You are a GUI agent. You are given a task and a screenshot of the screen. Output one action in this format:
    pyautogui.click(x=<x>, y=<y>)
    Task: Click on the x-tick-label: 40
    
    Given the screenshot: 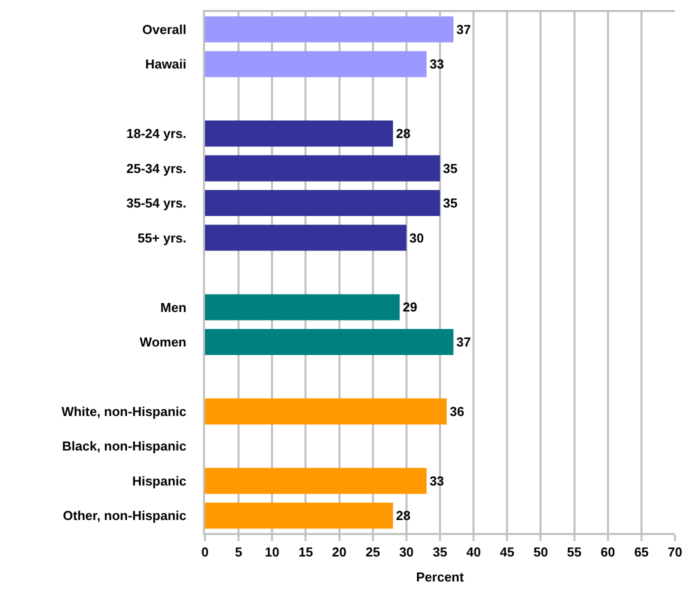 What is the action you would take?
    pyautogui.click(x=473, y=552)
    